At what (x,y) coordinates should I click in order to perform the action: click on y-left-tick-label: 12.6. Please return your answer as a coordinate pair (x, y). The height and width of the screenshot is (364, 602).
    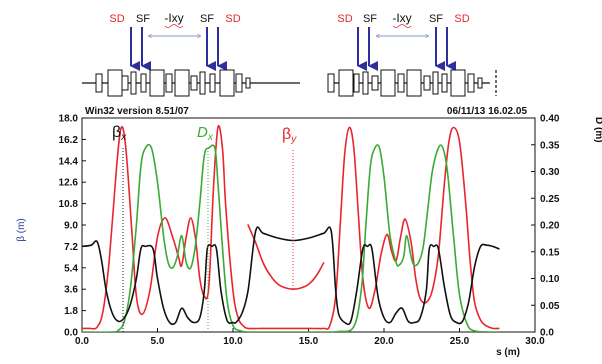
    Looking at the image, I should click on (69, 183).